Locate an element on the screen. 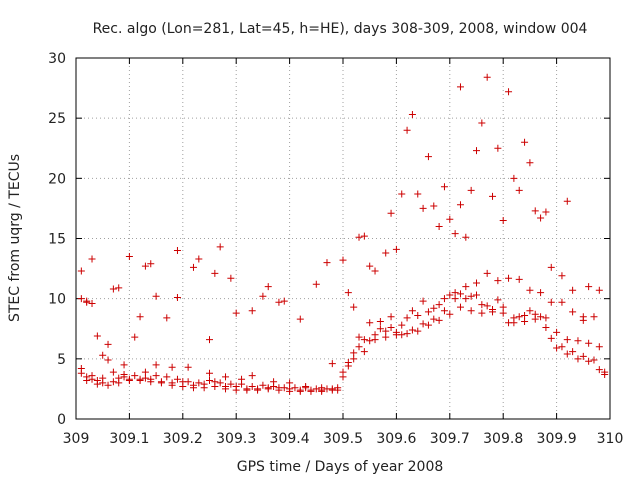 This screenshot has height=480, width=640. x-tick-label: 309.4 is located at coordinates (290, 439).